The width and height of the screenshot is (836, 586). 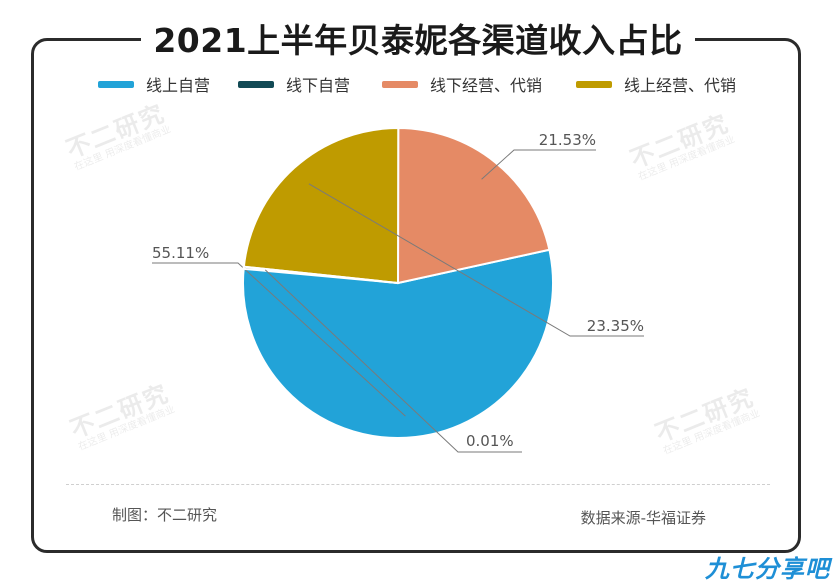 I want to click on legend-swatch-offline-distribution, so click(x=400, y=84).